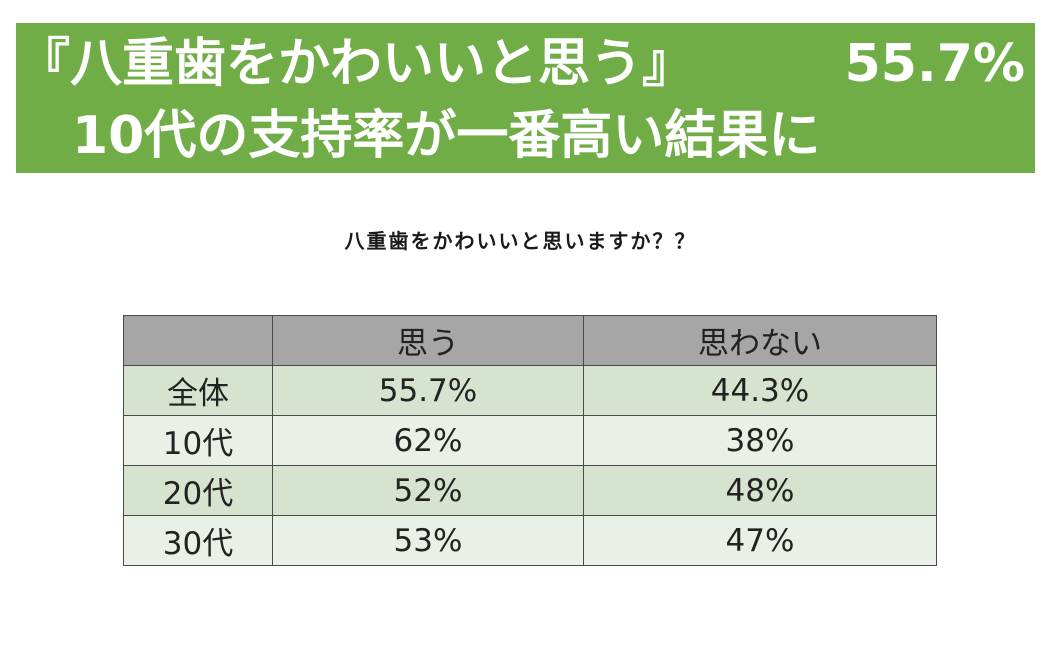 The height and width of the screenshot is (652, 1041). I want to click on disagree-value-cell: 47%, so click(760, 540).